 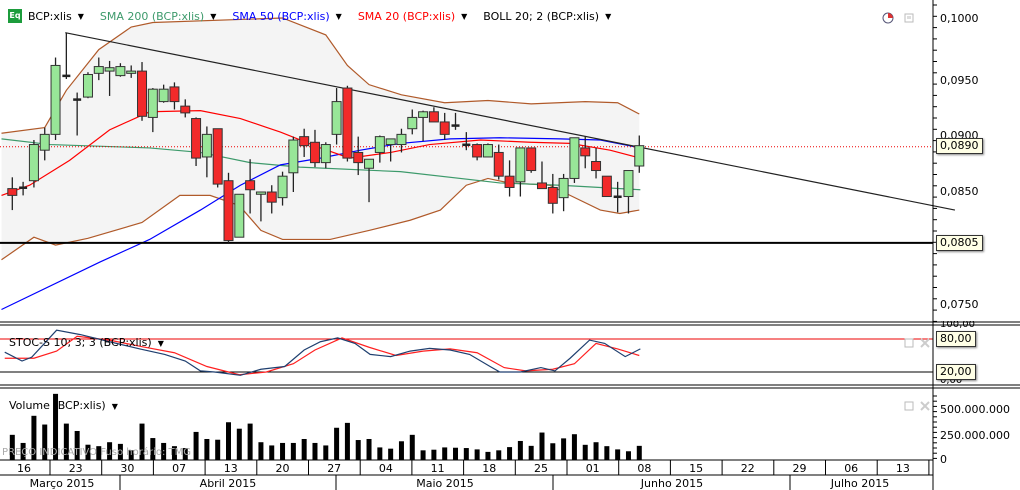 I want to click on day-label: 16, so click(x=24, y=468).